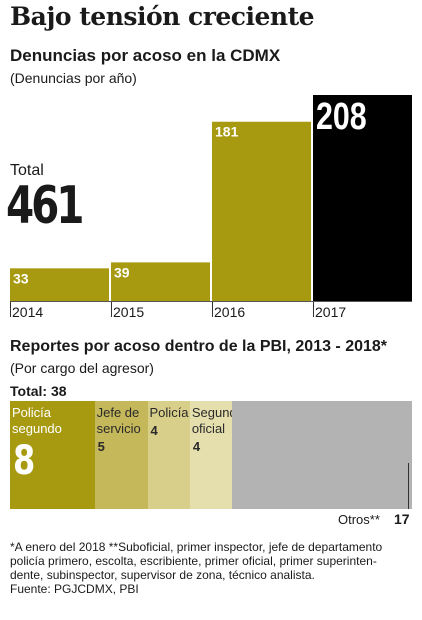 The height and width of the screenshot is (620, 422). I want to click on segment-value-1: 5, so click(101, 446).